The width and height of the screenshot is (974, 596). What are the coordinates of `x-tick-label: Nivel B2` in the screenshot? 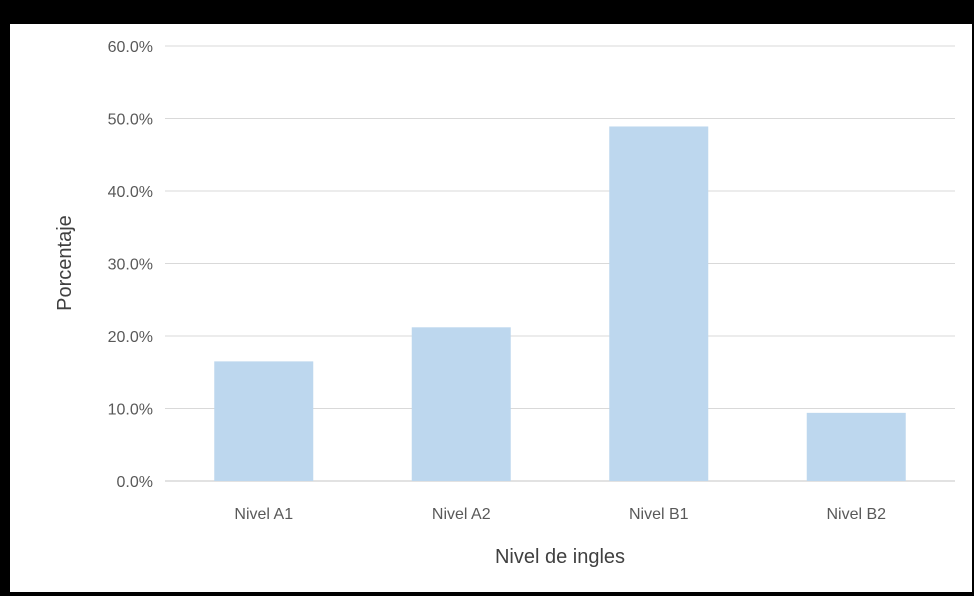 It's located at (856, 514).